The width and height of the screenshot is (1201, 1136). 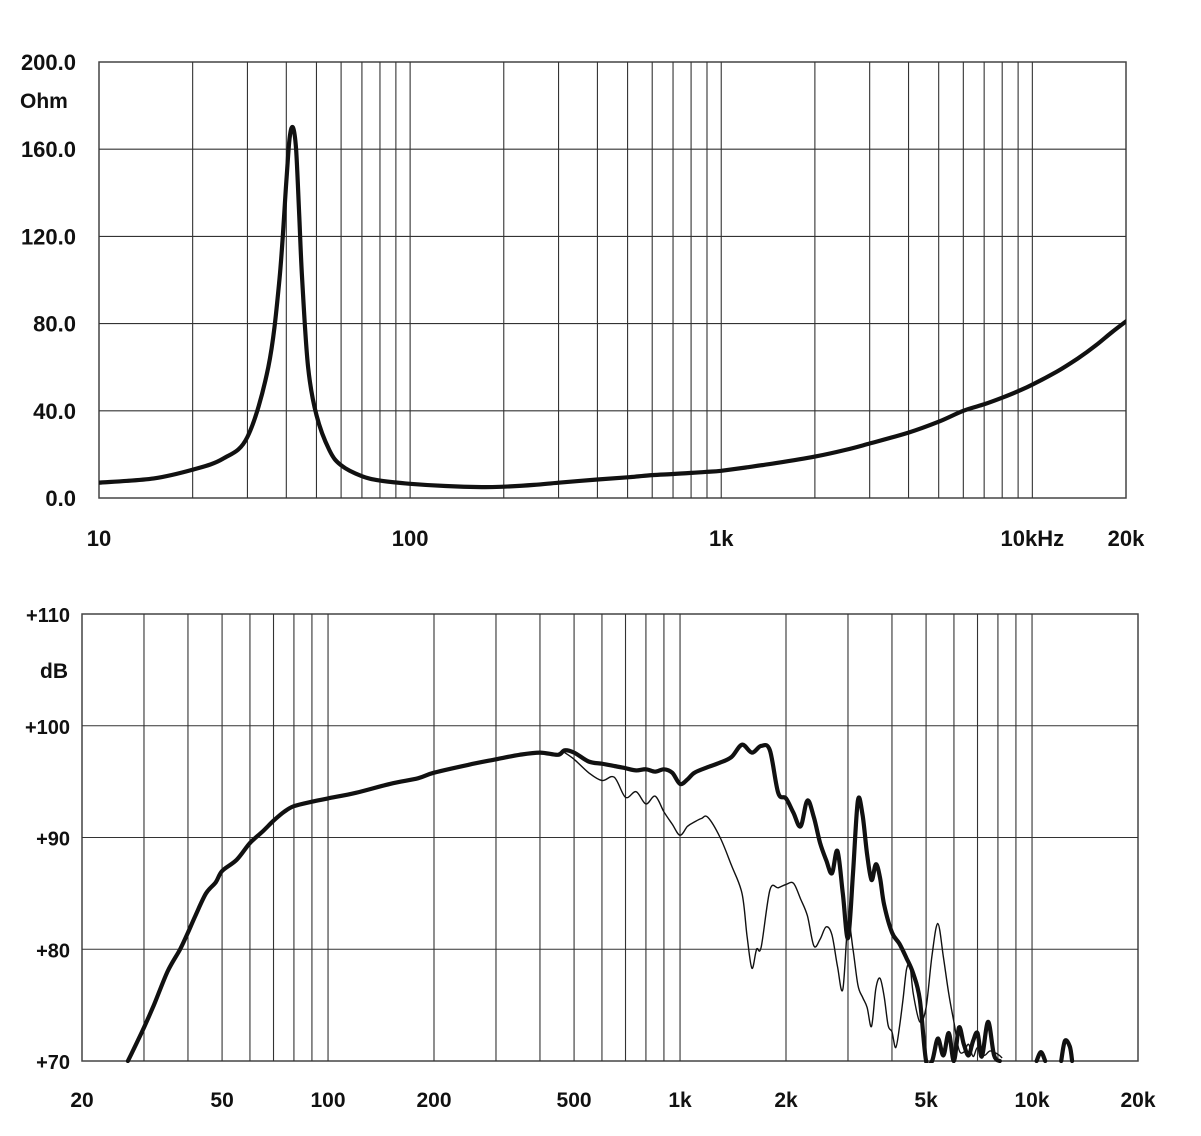 I want to click on x-tick-label: 5k, so click(x=926, y=1100).